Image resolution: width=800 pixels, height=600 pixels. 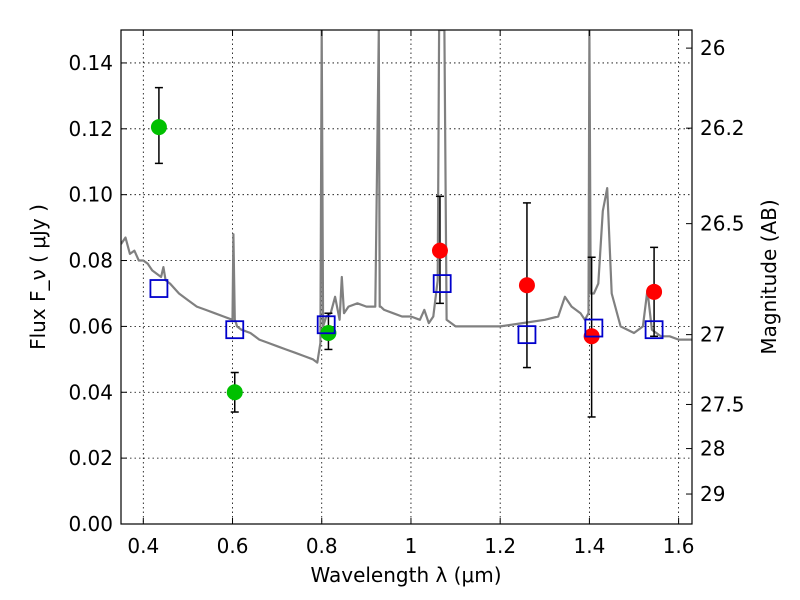 What do you see at coordinates (322, 546) in the screenshot?
I see `x-tick-label: 0.8` at bounding box center [322, 546].